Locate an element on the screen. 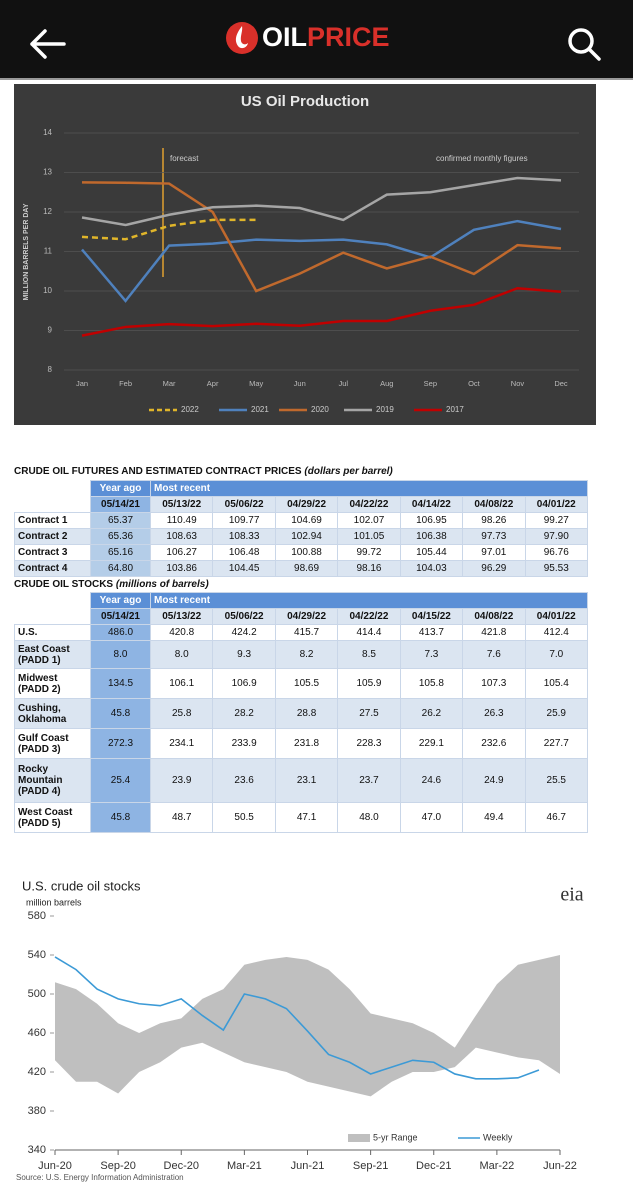 The height and width of the screenshot is (1200, 633). cell: 107.3 is located at coordinates (494, 683).